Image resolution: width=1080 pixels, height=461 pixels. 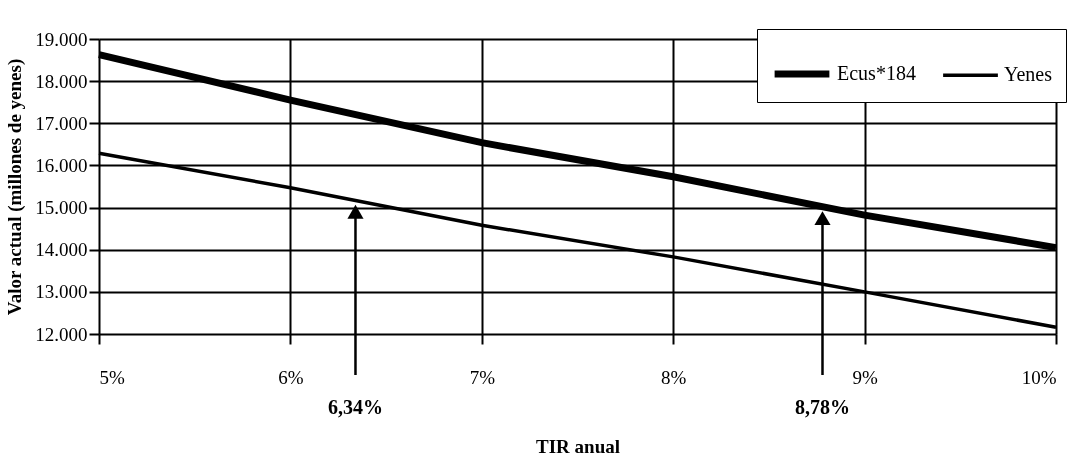 I want to click on y-tick-label: 19.000, so click(x=61, y=39).